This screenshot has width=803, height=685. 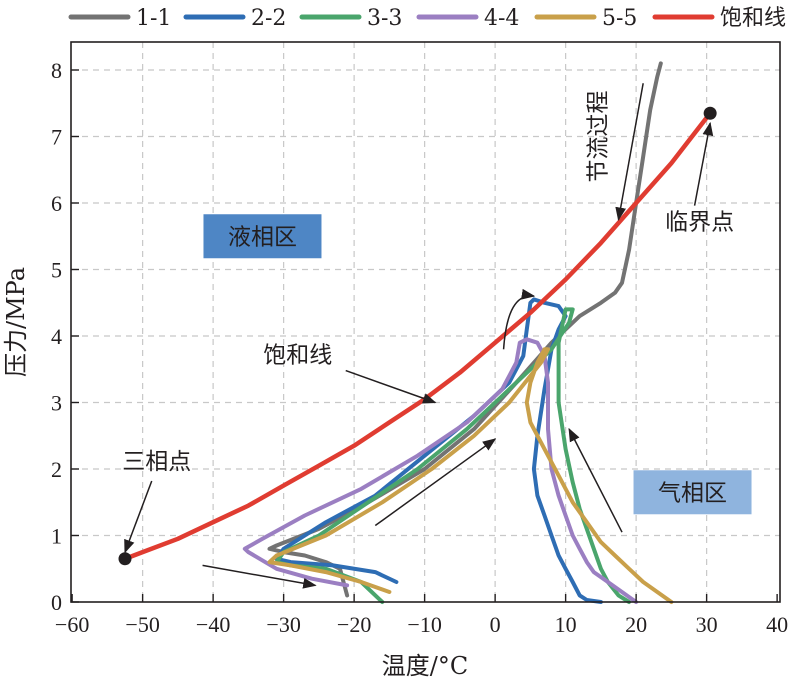 I want to click on gas-region-box, so click(x=692, y=492).